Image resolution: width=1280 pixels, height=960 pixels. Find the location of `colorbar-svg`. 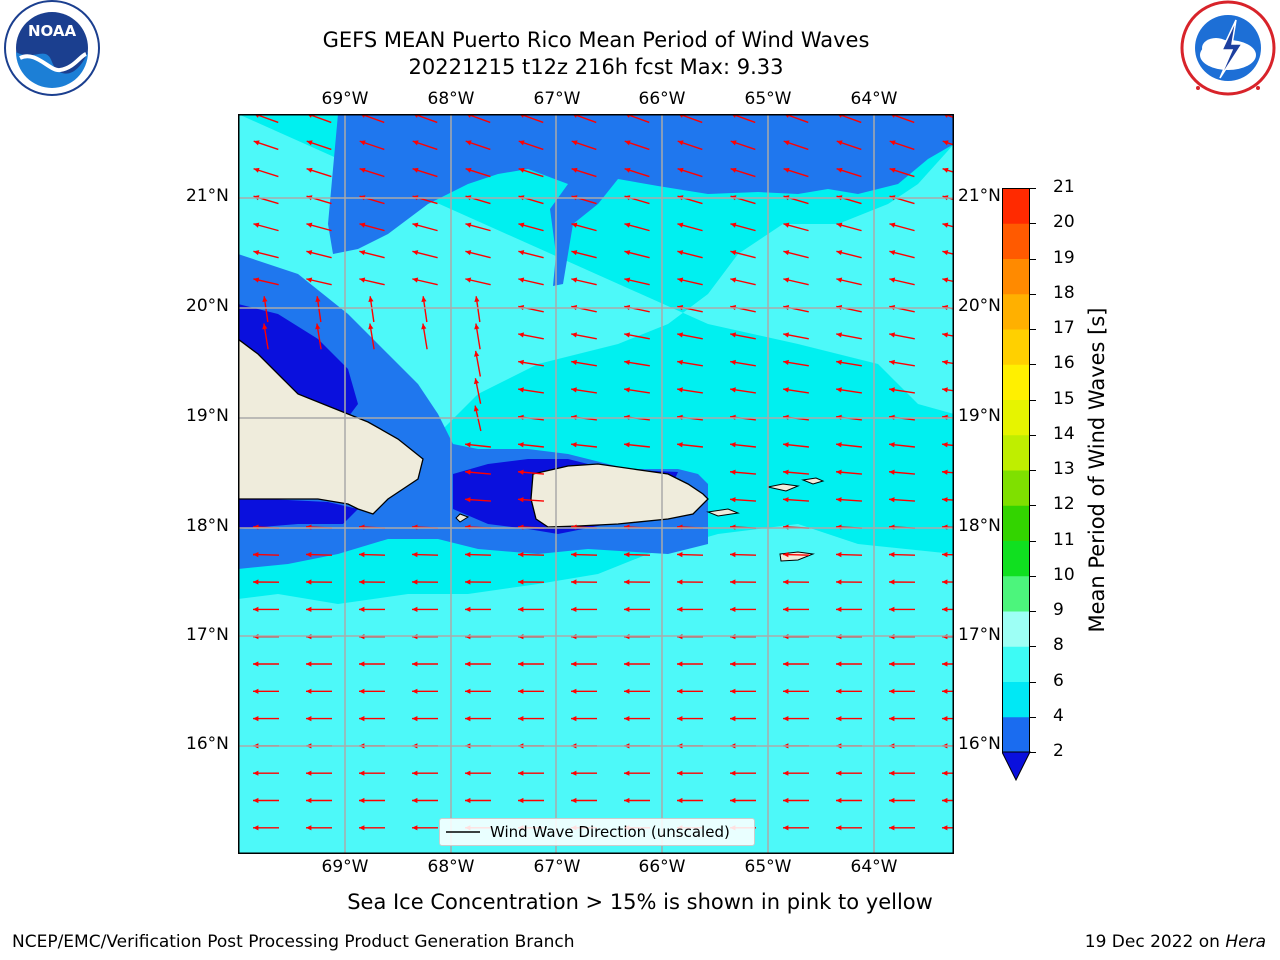

colorbar-svg is located at coordinates (1016, 485).